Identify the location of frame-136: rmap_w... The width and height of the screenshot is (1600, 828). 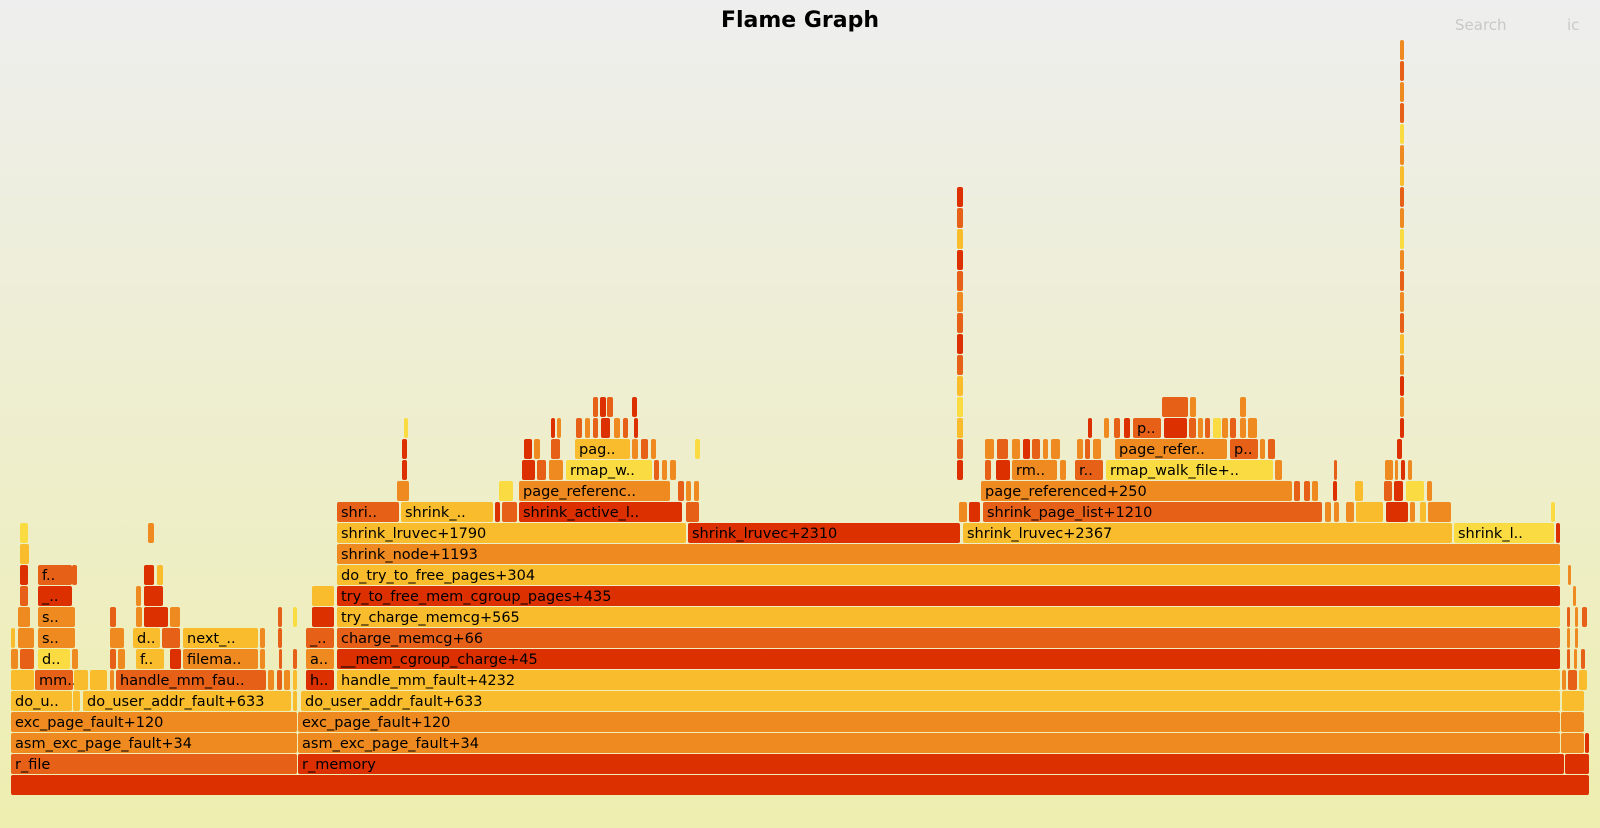
(609, 470).